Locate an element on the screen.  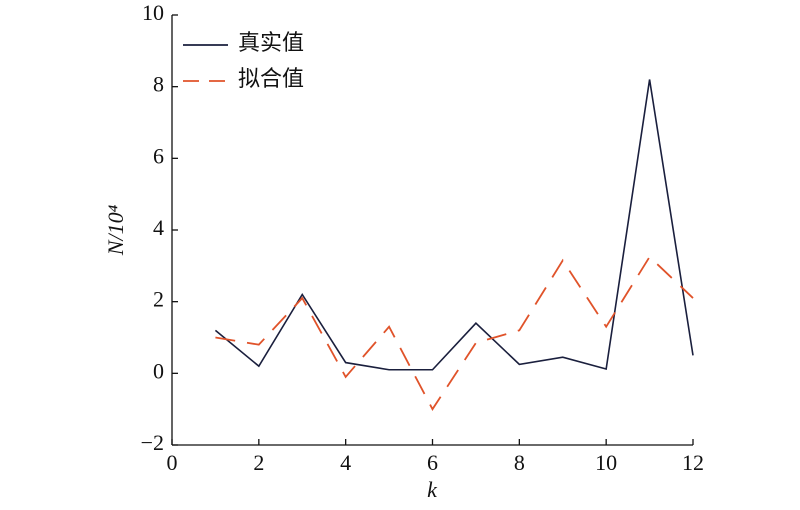
y-tick-label: 10 is located at coordinates (153, 12).